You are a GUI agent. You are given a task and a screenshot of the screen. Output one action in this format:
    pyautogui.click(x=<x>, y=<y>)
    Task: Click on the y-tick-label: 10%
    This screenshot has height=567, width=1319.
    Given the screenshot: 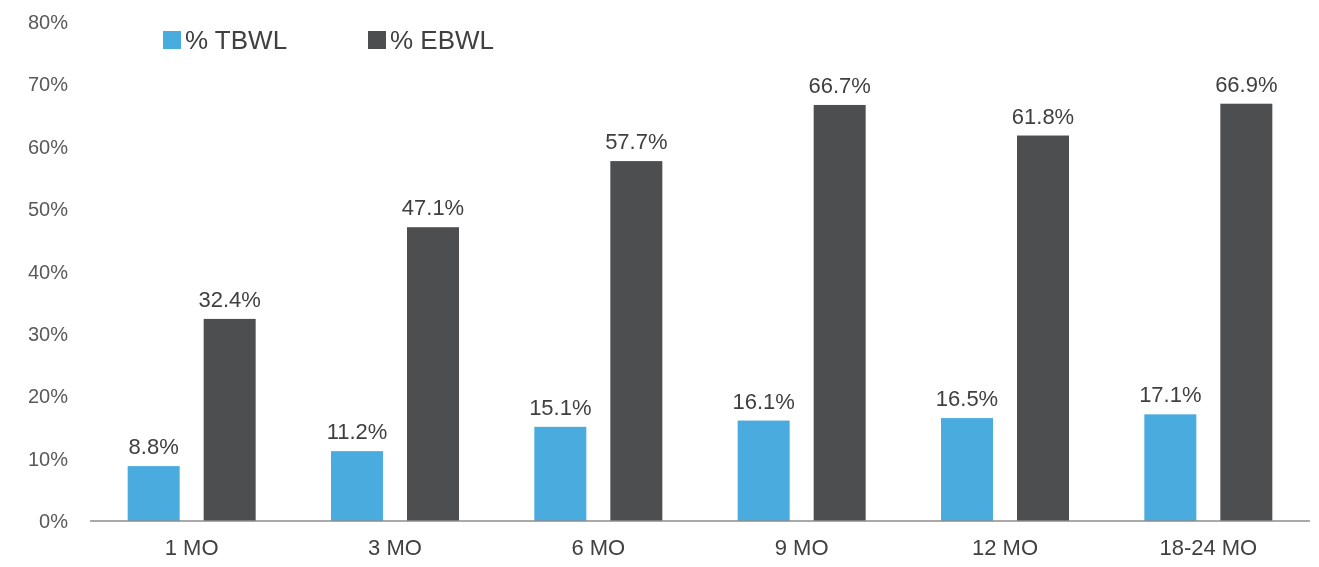 What is the action you would take?
    pyautogui.click(x=48, y=458)
    